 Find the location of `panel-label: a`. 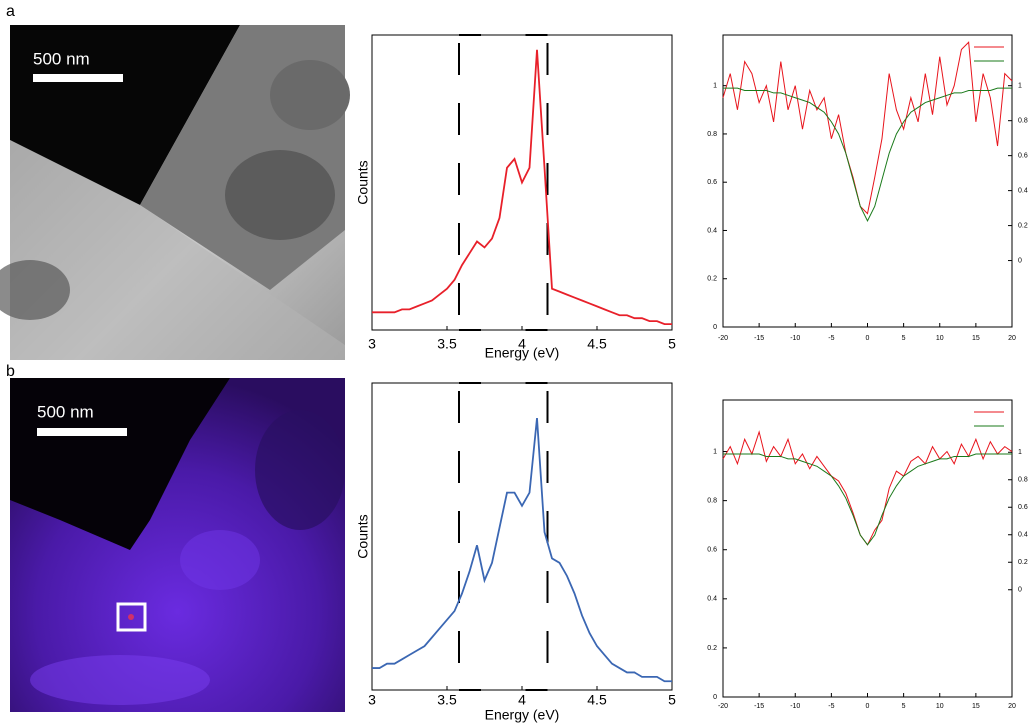

panel-label: a is located at coordinates (10, 11).